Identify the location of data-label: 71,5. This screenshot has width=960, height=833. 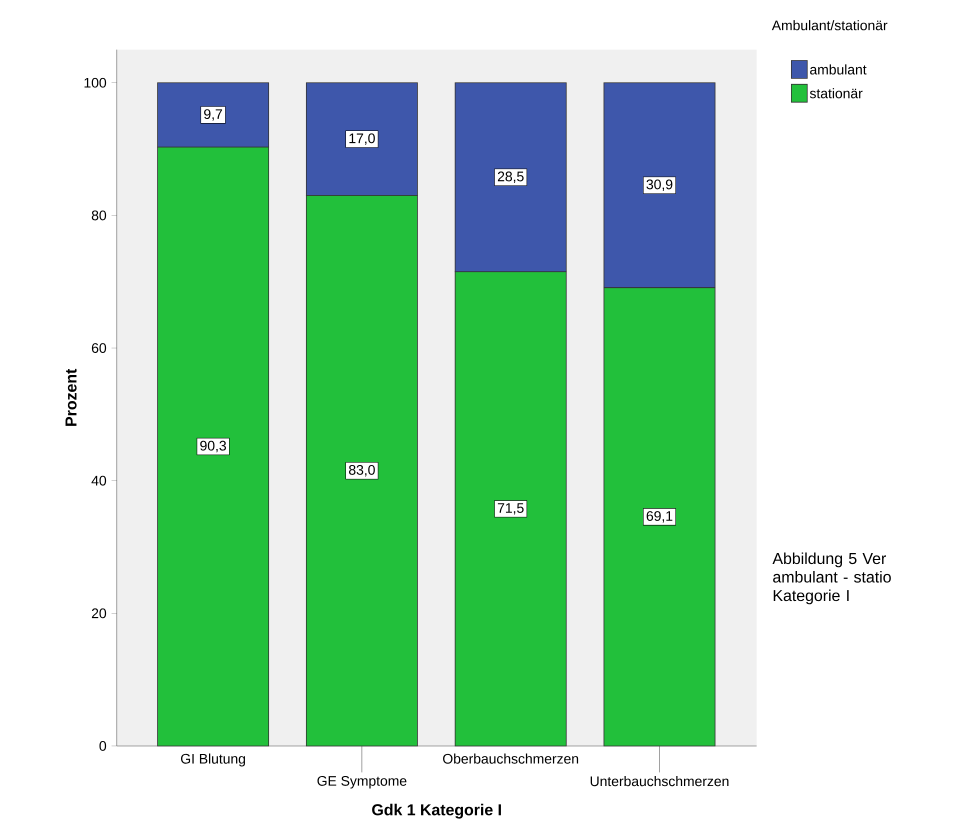
(511, 508).